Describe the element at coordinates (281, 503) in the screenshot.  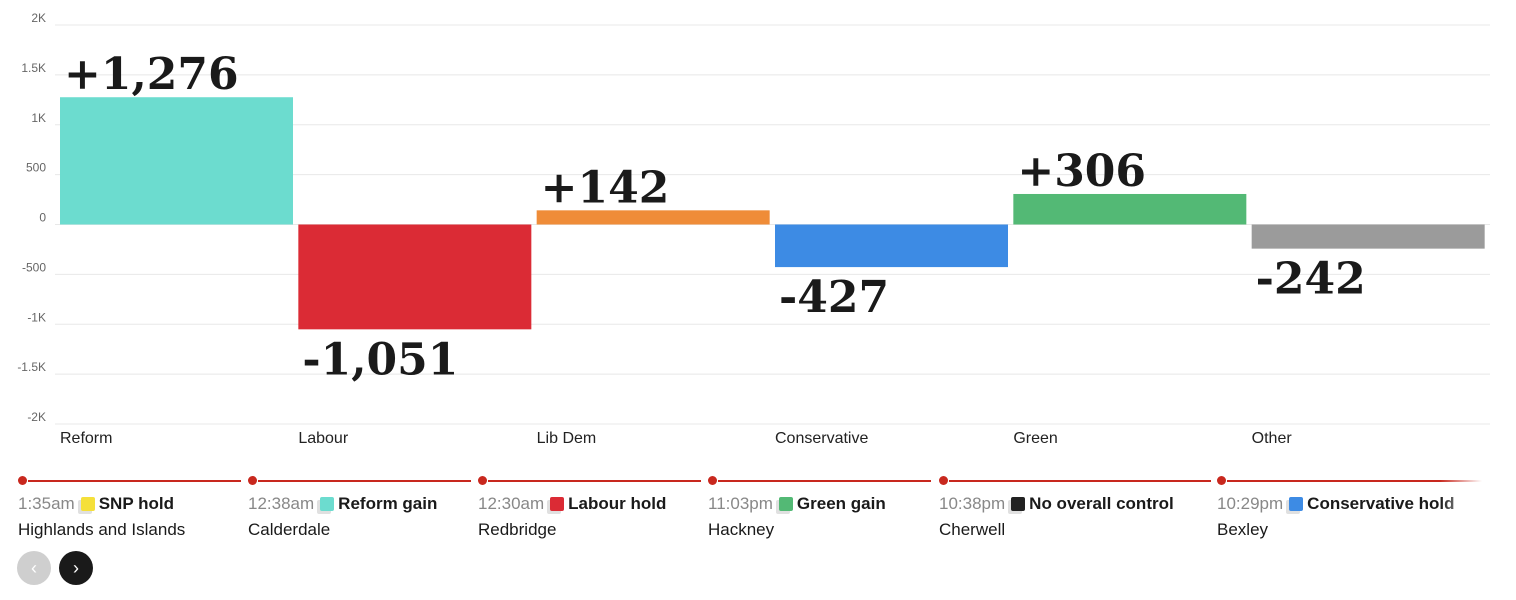
I see `result-time: 12:38am` at that location.